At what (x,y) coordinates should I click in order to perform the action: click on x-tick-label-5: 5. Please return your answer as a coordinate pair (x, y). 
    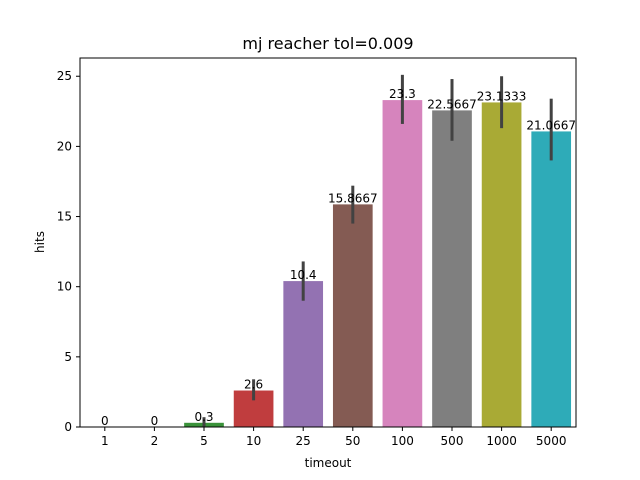
    Looking at the image, I should click on (204, 441).